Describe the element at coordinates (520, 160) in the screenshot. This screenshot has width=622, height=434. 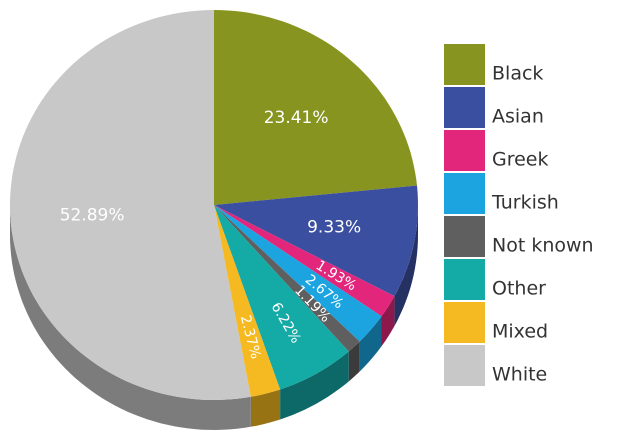
I see `legend-label: Greek` at that location.